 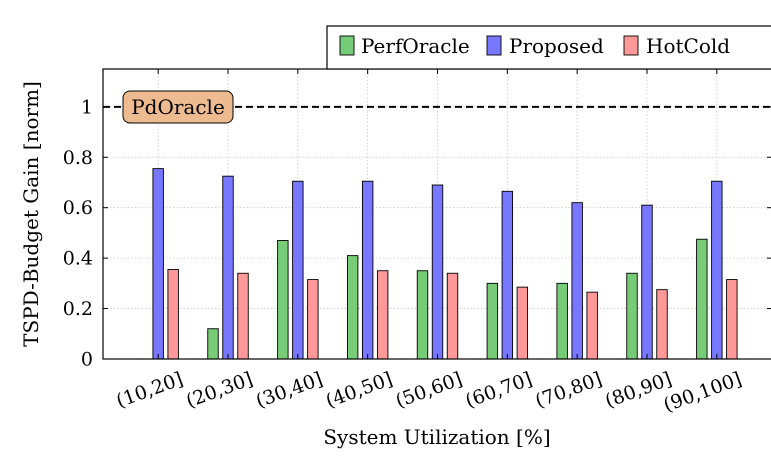 I want to click on y-tick-label: 0.8, so click(x=78, y=158).